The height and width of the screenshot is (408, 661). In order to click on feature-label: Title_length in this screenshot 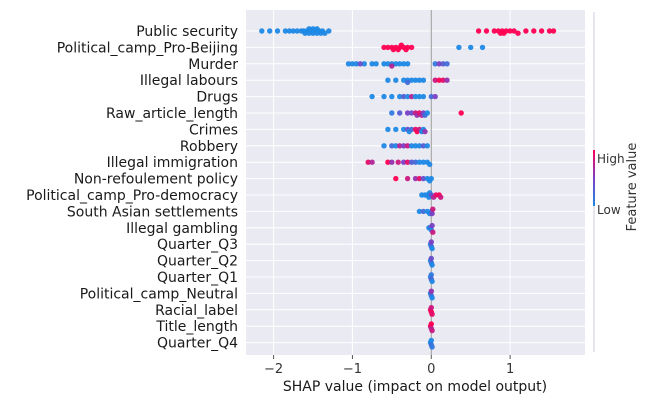, I will do `click(196, 327)`.